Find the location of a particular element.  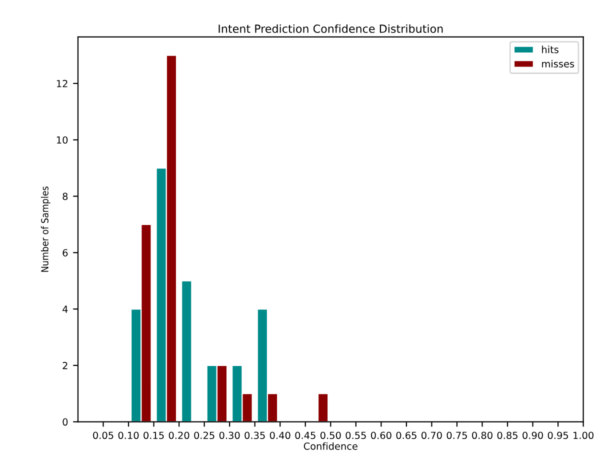

x-tick-label: 0.05 is located at coordinates (103, 436).